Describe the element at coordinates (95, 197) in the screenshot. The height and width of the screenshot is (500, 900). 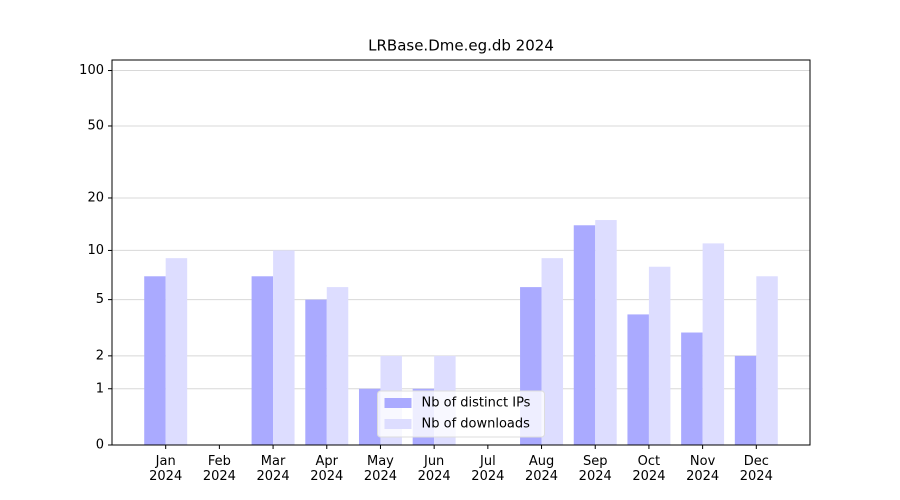
I see `y-tick-label: 20` at that location.